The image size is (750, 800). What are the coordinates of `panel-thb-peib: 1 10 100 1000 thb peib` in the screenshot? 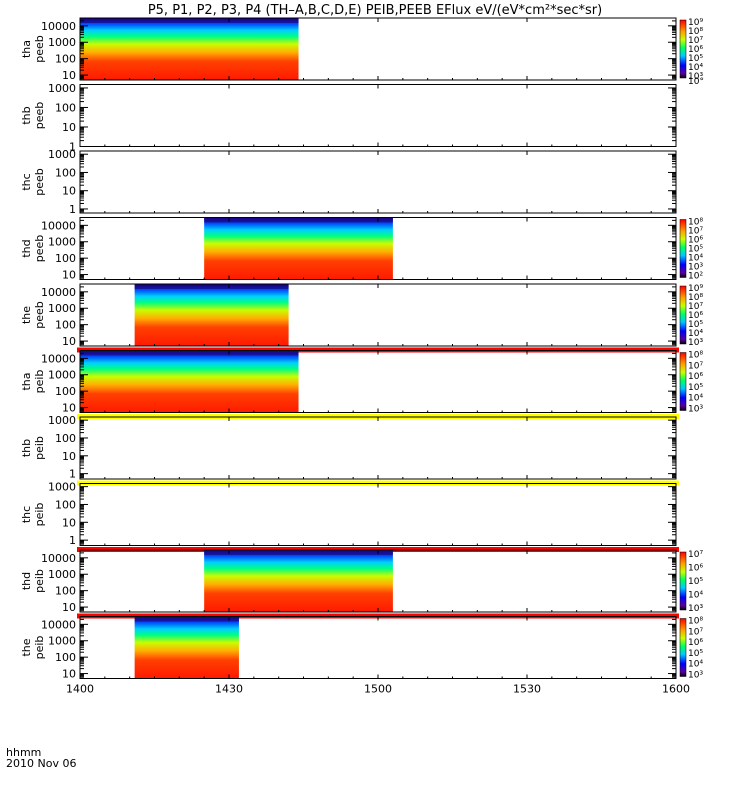 It's located at (349, 450).